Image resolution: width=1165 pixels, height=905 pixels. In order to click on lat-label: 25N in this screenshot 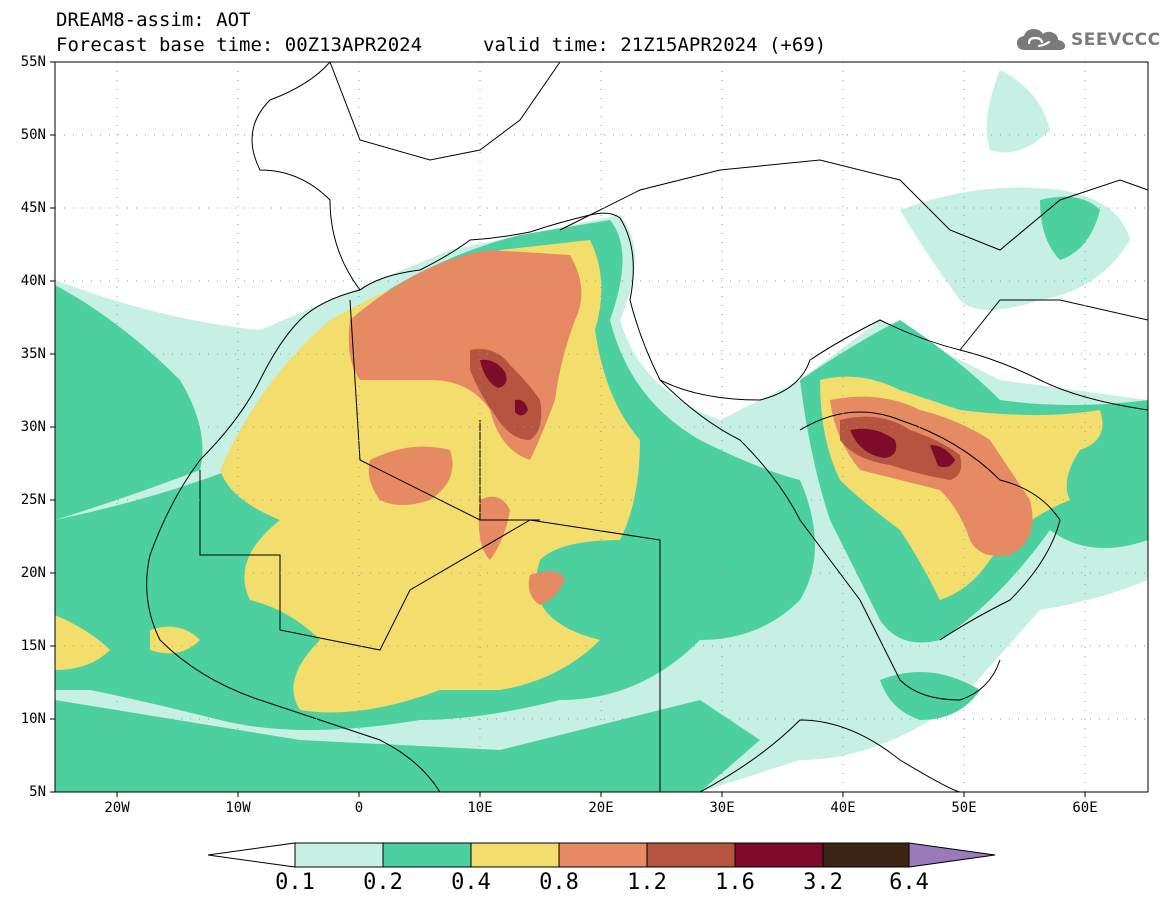, I will do `click(33, 500)`.